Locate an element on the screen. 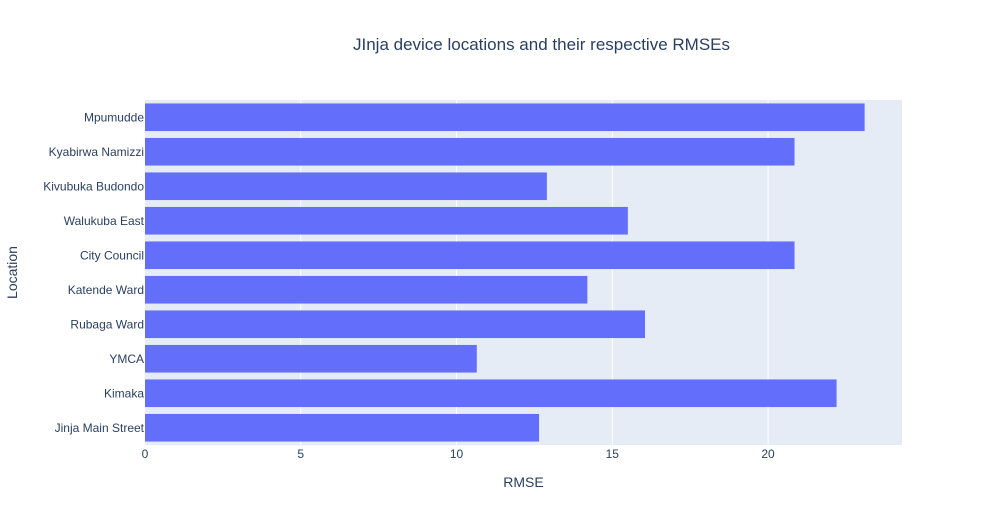 The height and width of the screenshot is (525, 981). y-tick-label: YMCA is located at coordinates (126, 359).